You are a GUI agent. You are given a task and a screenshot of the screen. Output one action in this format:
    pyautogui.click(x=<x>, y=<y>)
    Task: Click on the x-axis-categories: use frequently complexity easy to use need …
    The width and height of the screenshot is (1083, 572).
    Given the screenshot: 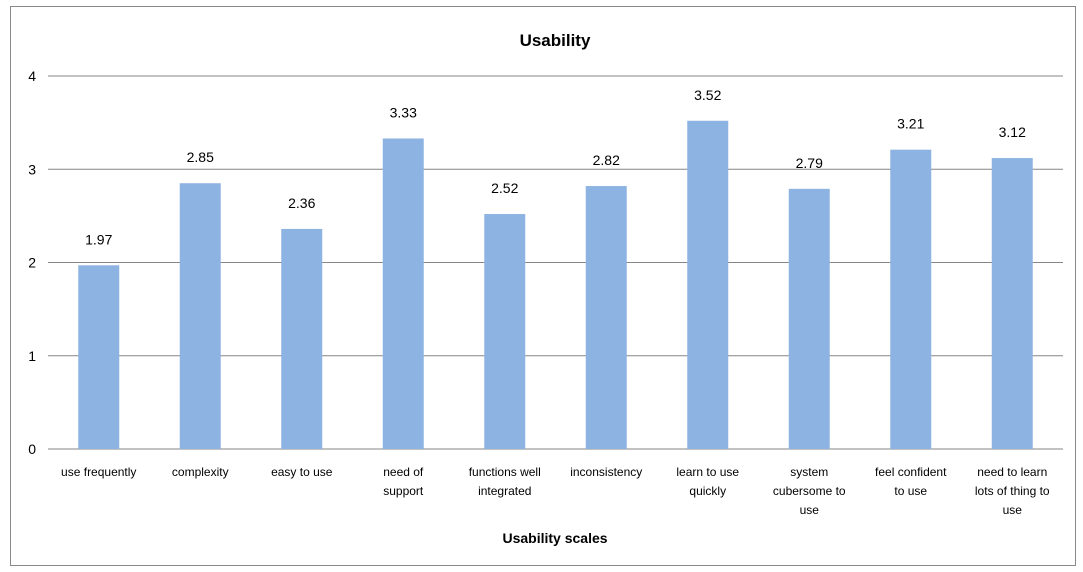 What is the action you would take?
    pyautogui.click(x=555, y=491)
    